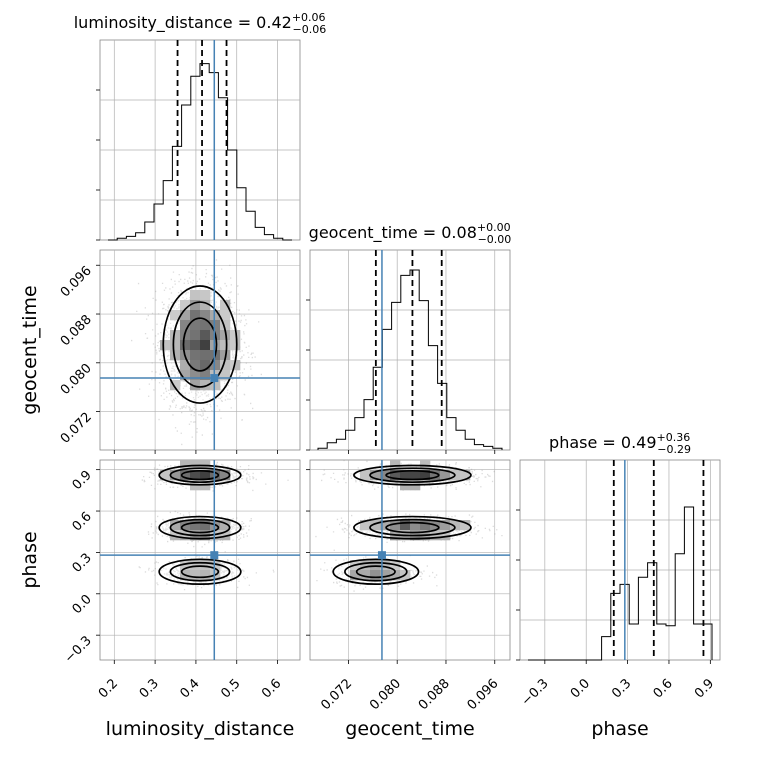 This screenshot has height=760, width=760. What do you see at coordinates (495, 239) in the screenshot?
I see `title-lower-error: −0.00` at bounding box center [495, 239].